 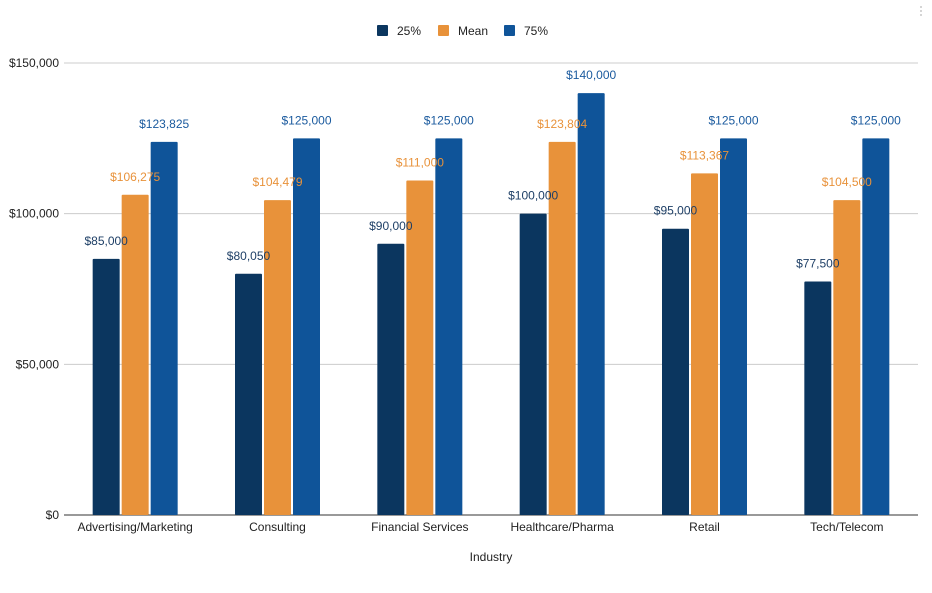 What do you see at coordinates (53, 515) in the screenshot?
I see `y-tick-label: $0` at bounding box center [53, 515].